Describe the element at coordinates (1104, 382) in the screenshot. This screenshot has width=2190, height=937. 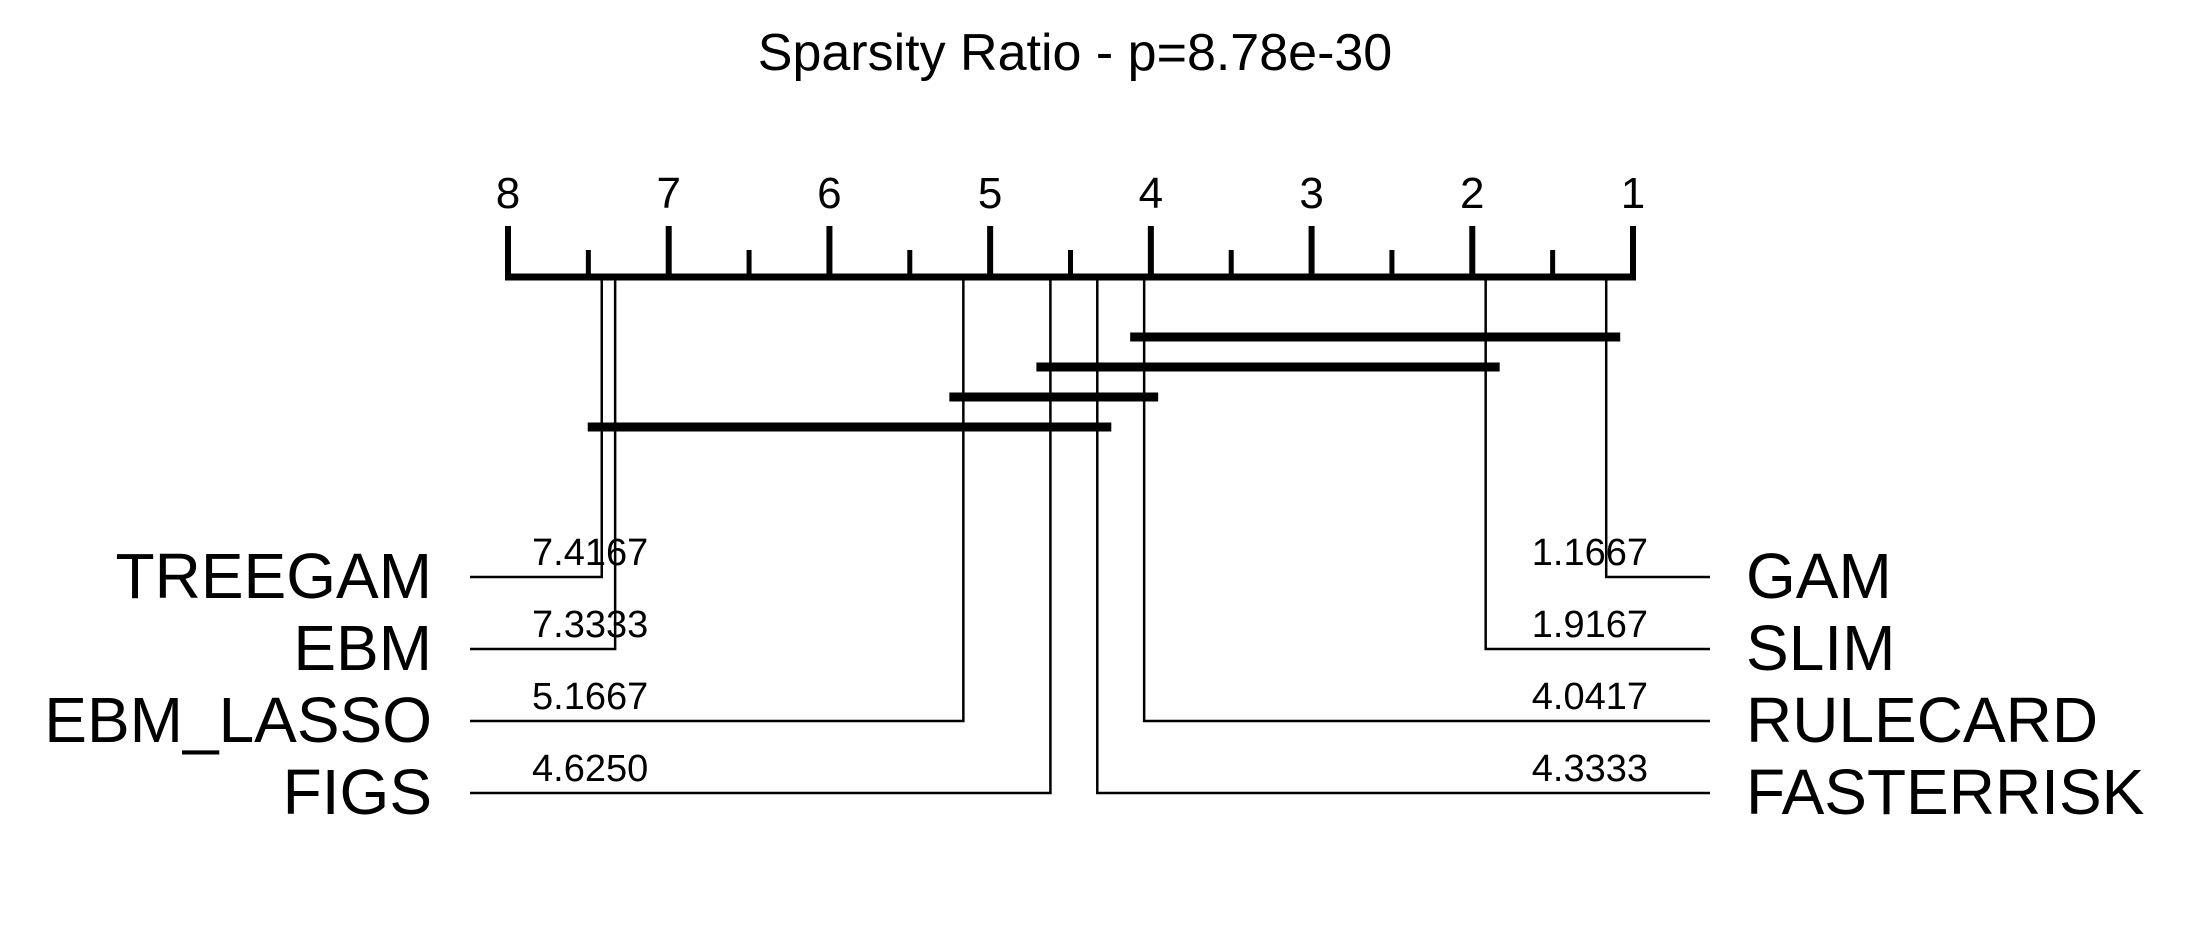
I see `clique-bars` at that location.